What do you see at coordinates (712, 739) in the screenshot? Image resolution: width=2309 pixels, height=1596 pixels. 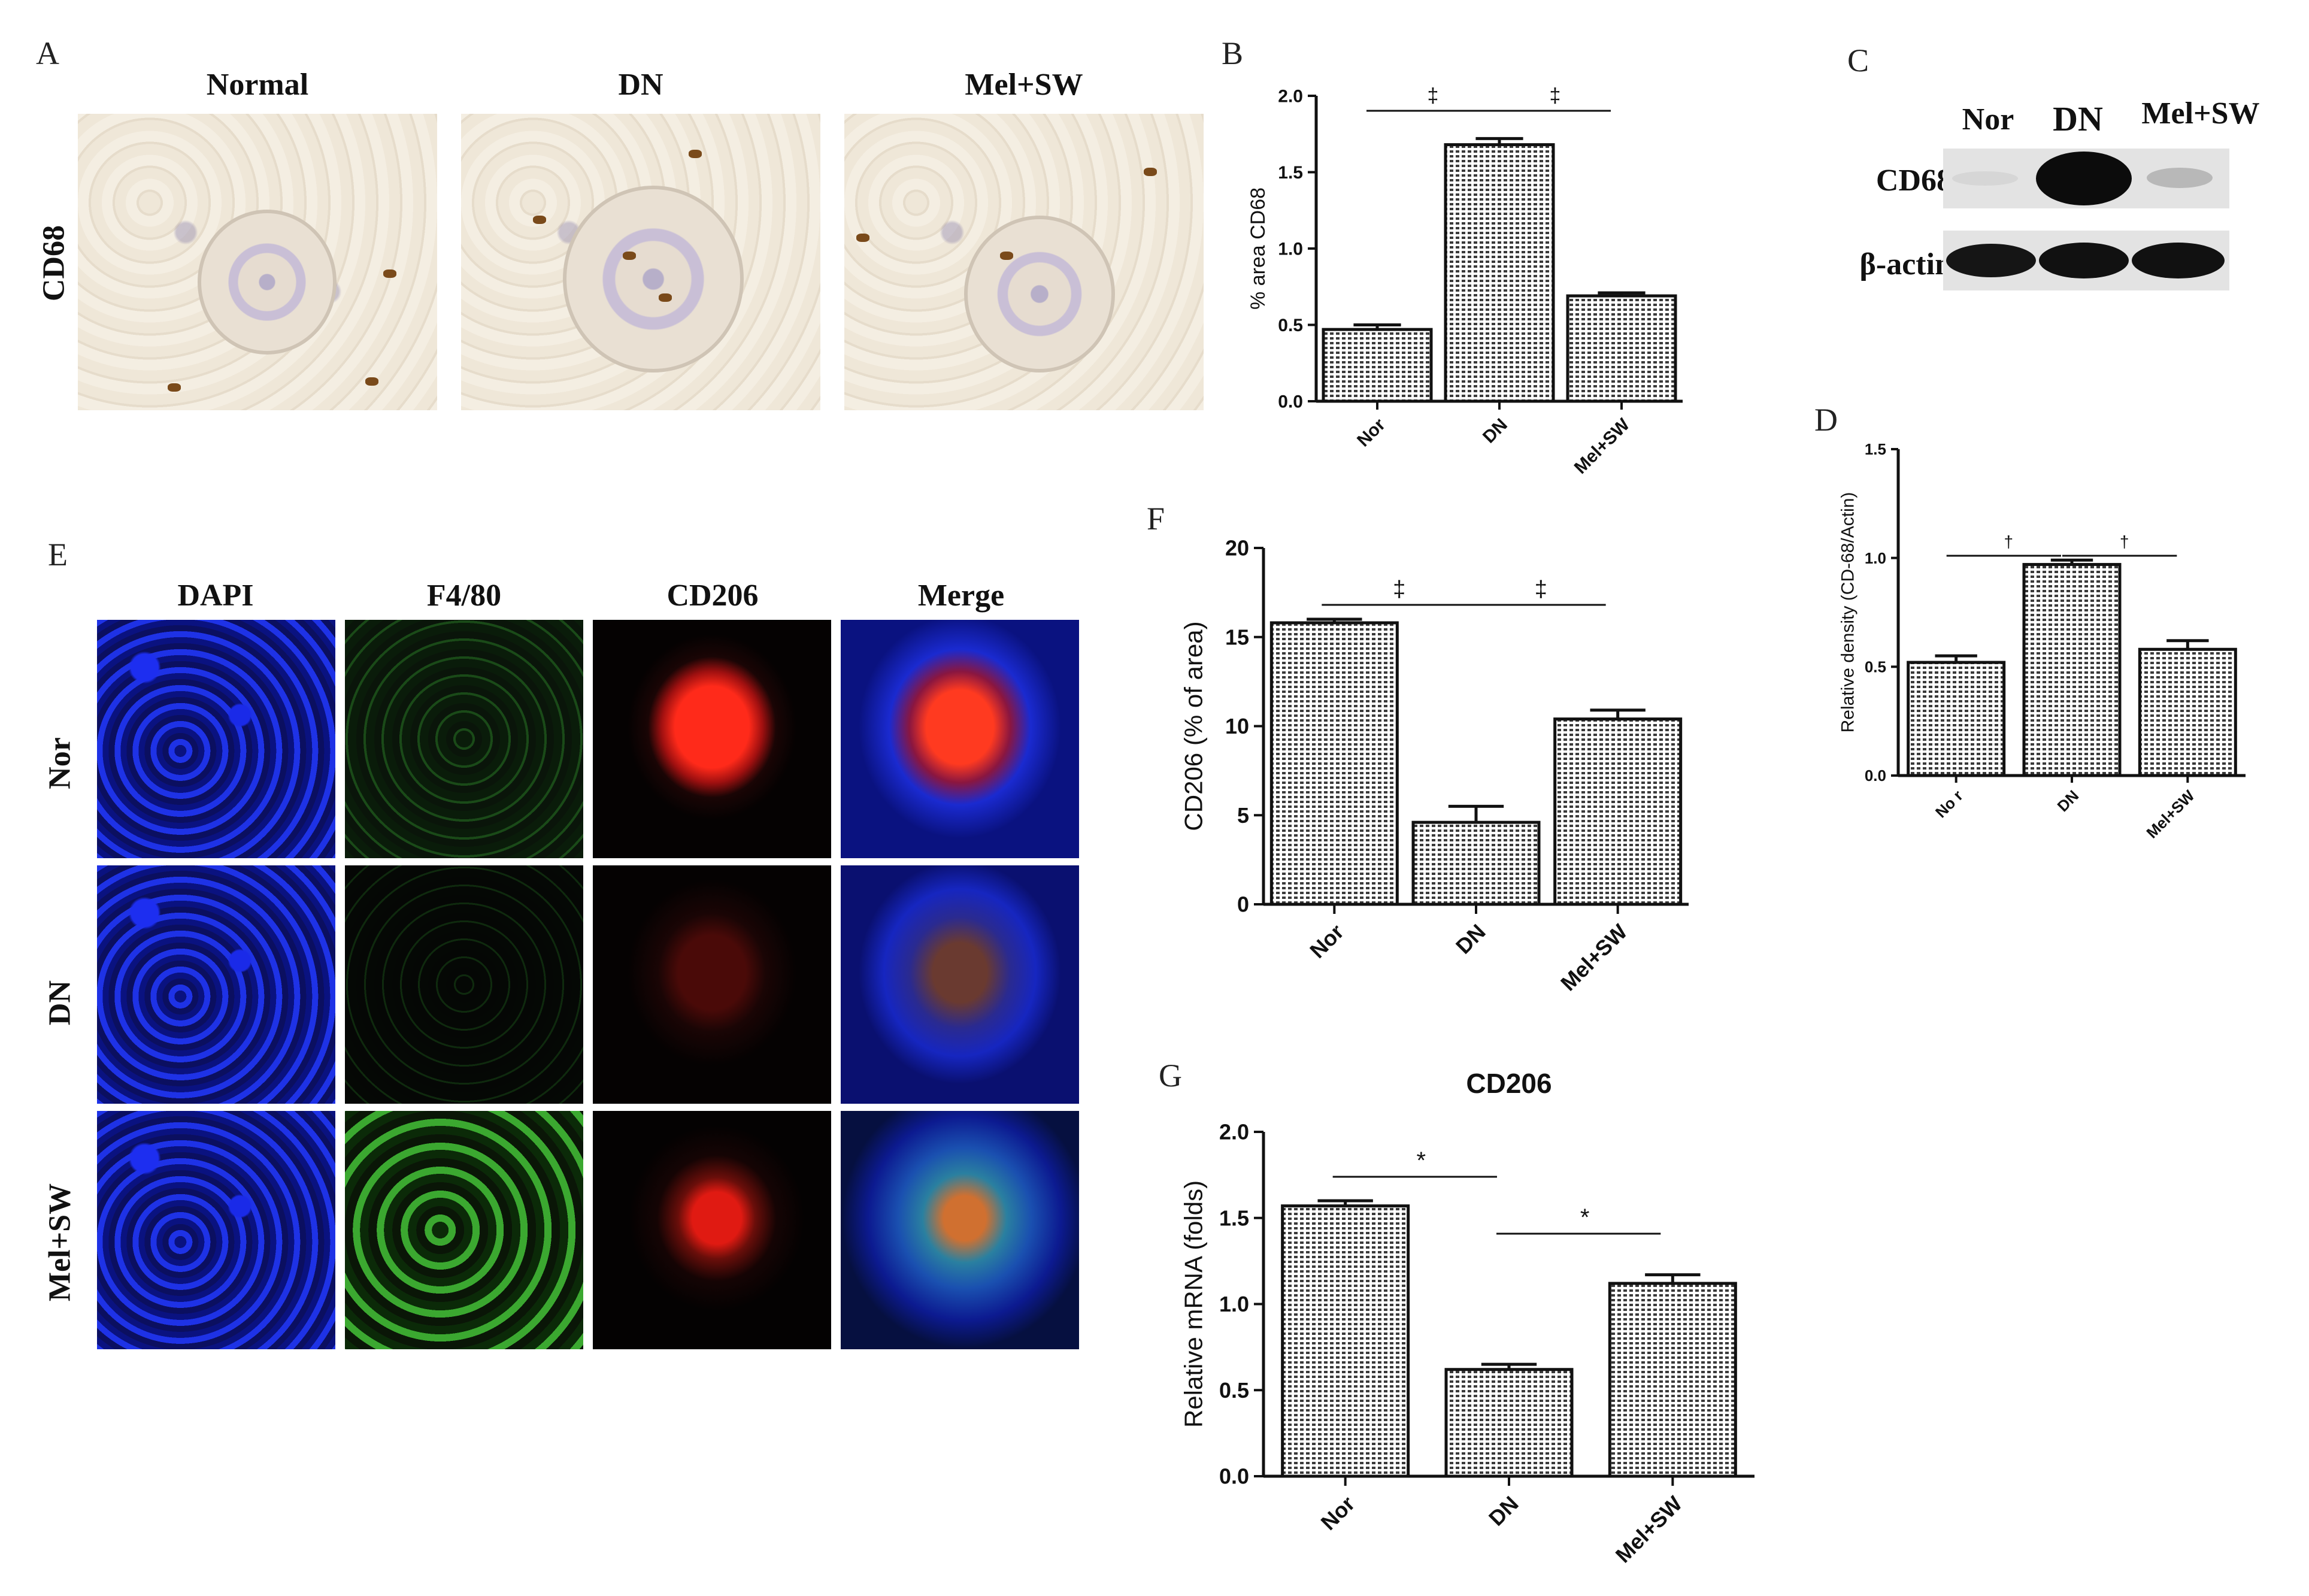 I see `fluor-cd206-nor` at bounding box center [712, 739].